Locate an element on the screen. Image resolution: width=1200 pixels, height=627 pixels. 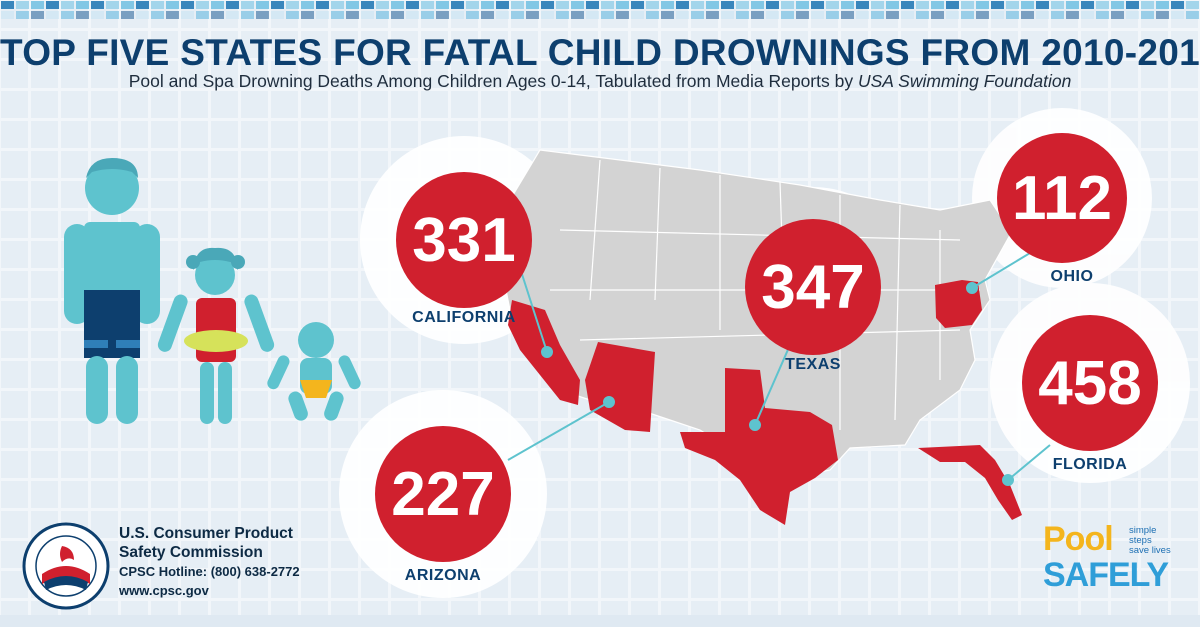
california-deaths: 331 is located at coordinates (464, 240).